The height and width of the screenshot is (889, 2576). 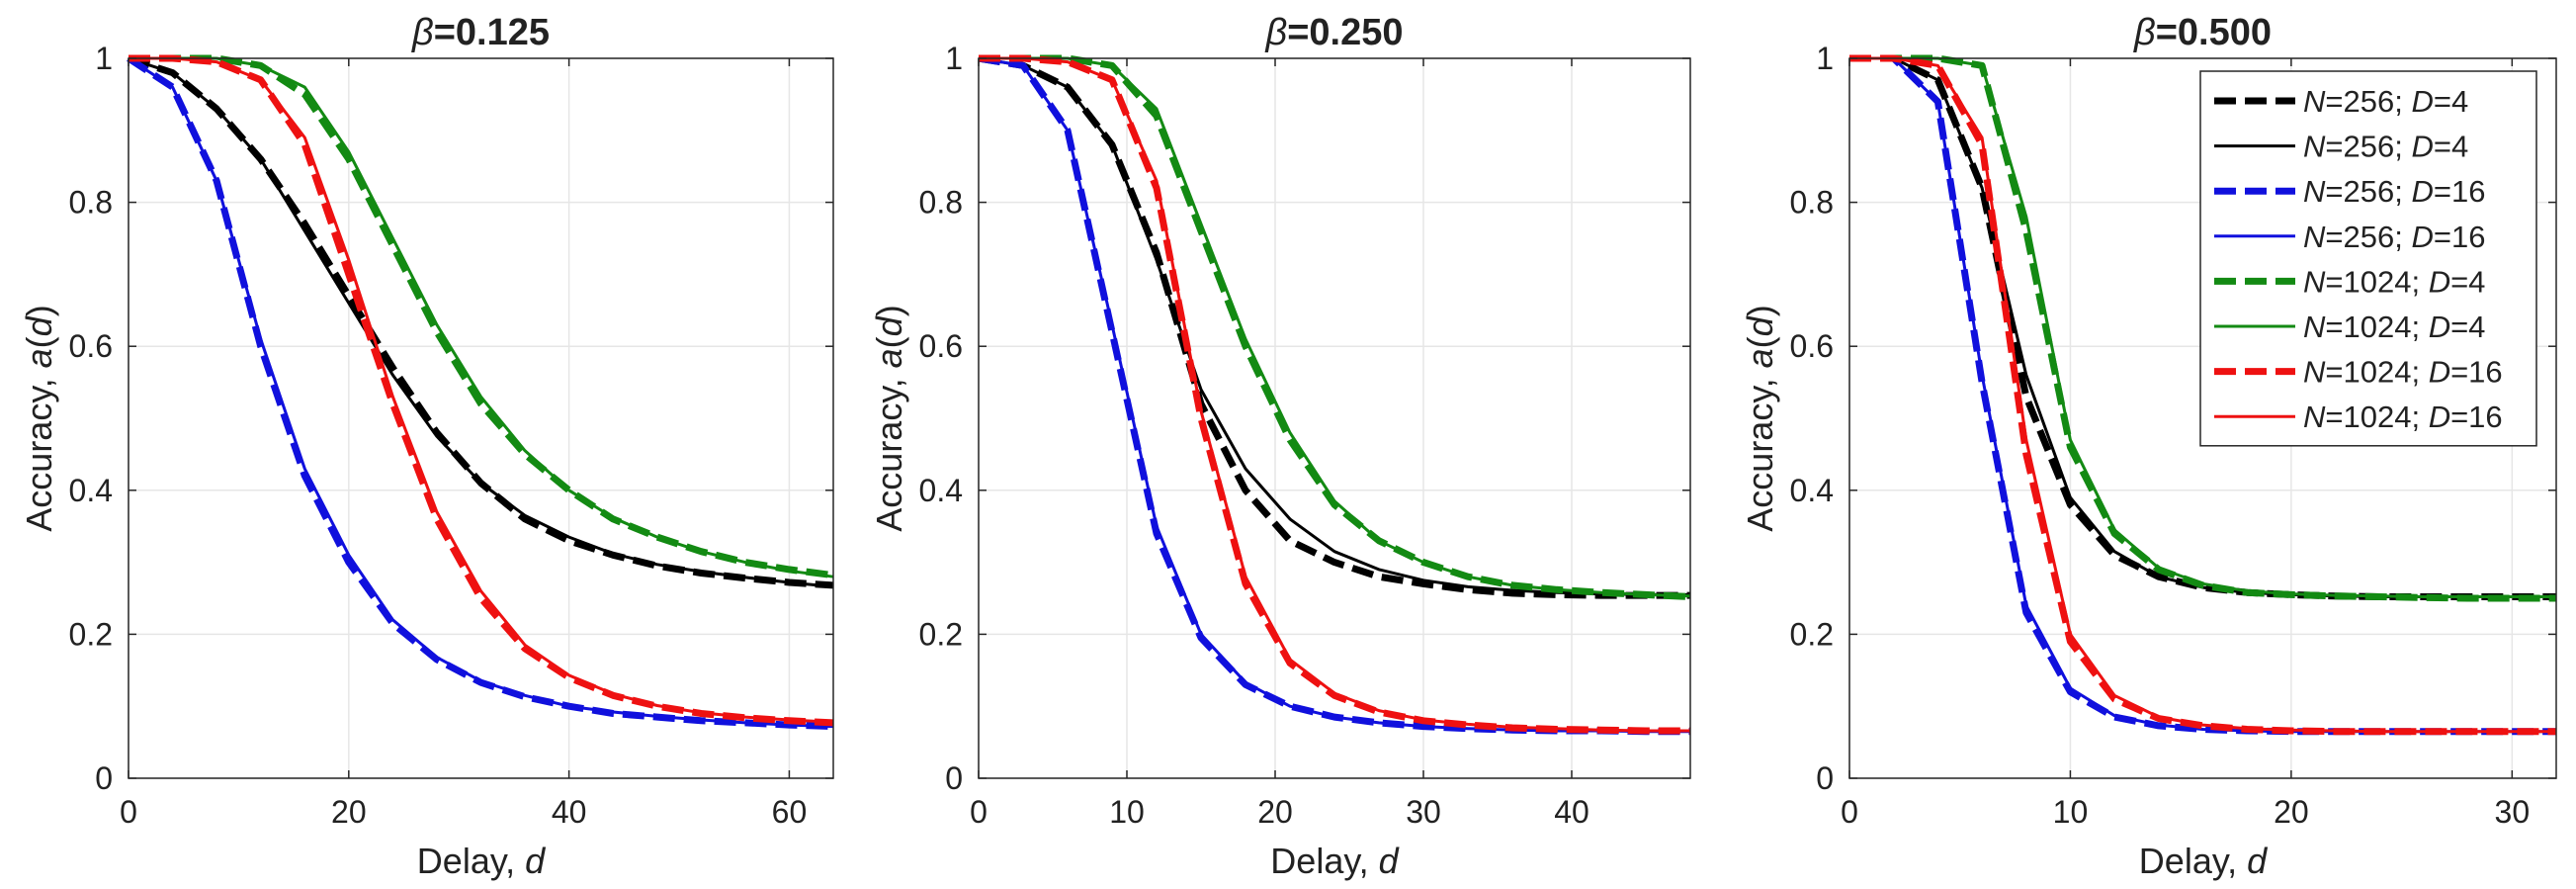 What do you see at coordinates (422, 32) in the screenshot?
I see `title-beta-symbol: β` at bounding box center [422, 32].